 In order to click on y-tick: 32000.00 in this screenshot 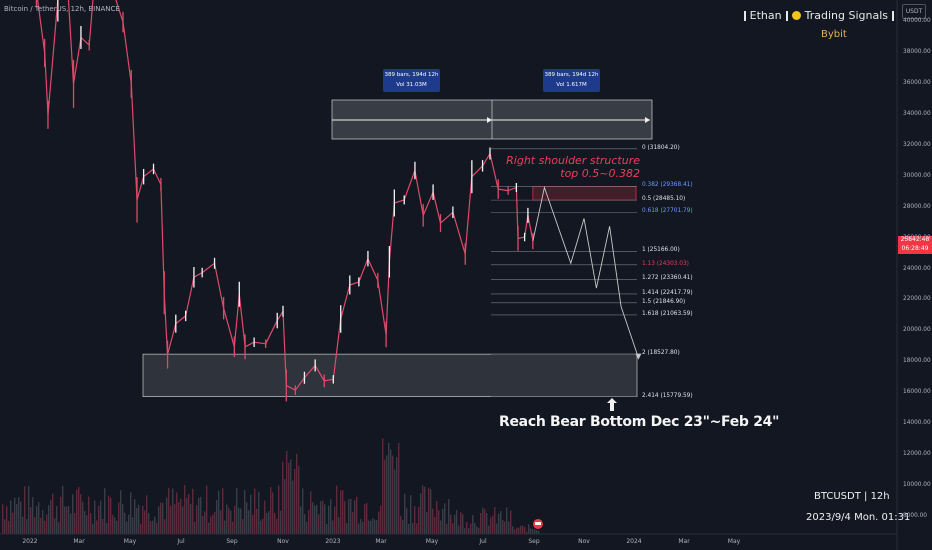, I will do `click(917, 144)`.